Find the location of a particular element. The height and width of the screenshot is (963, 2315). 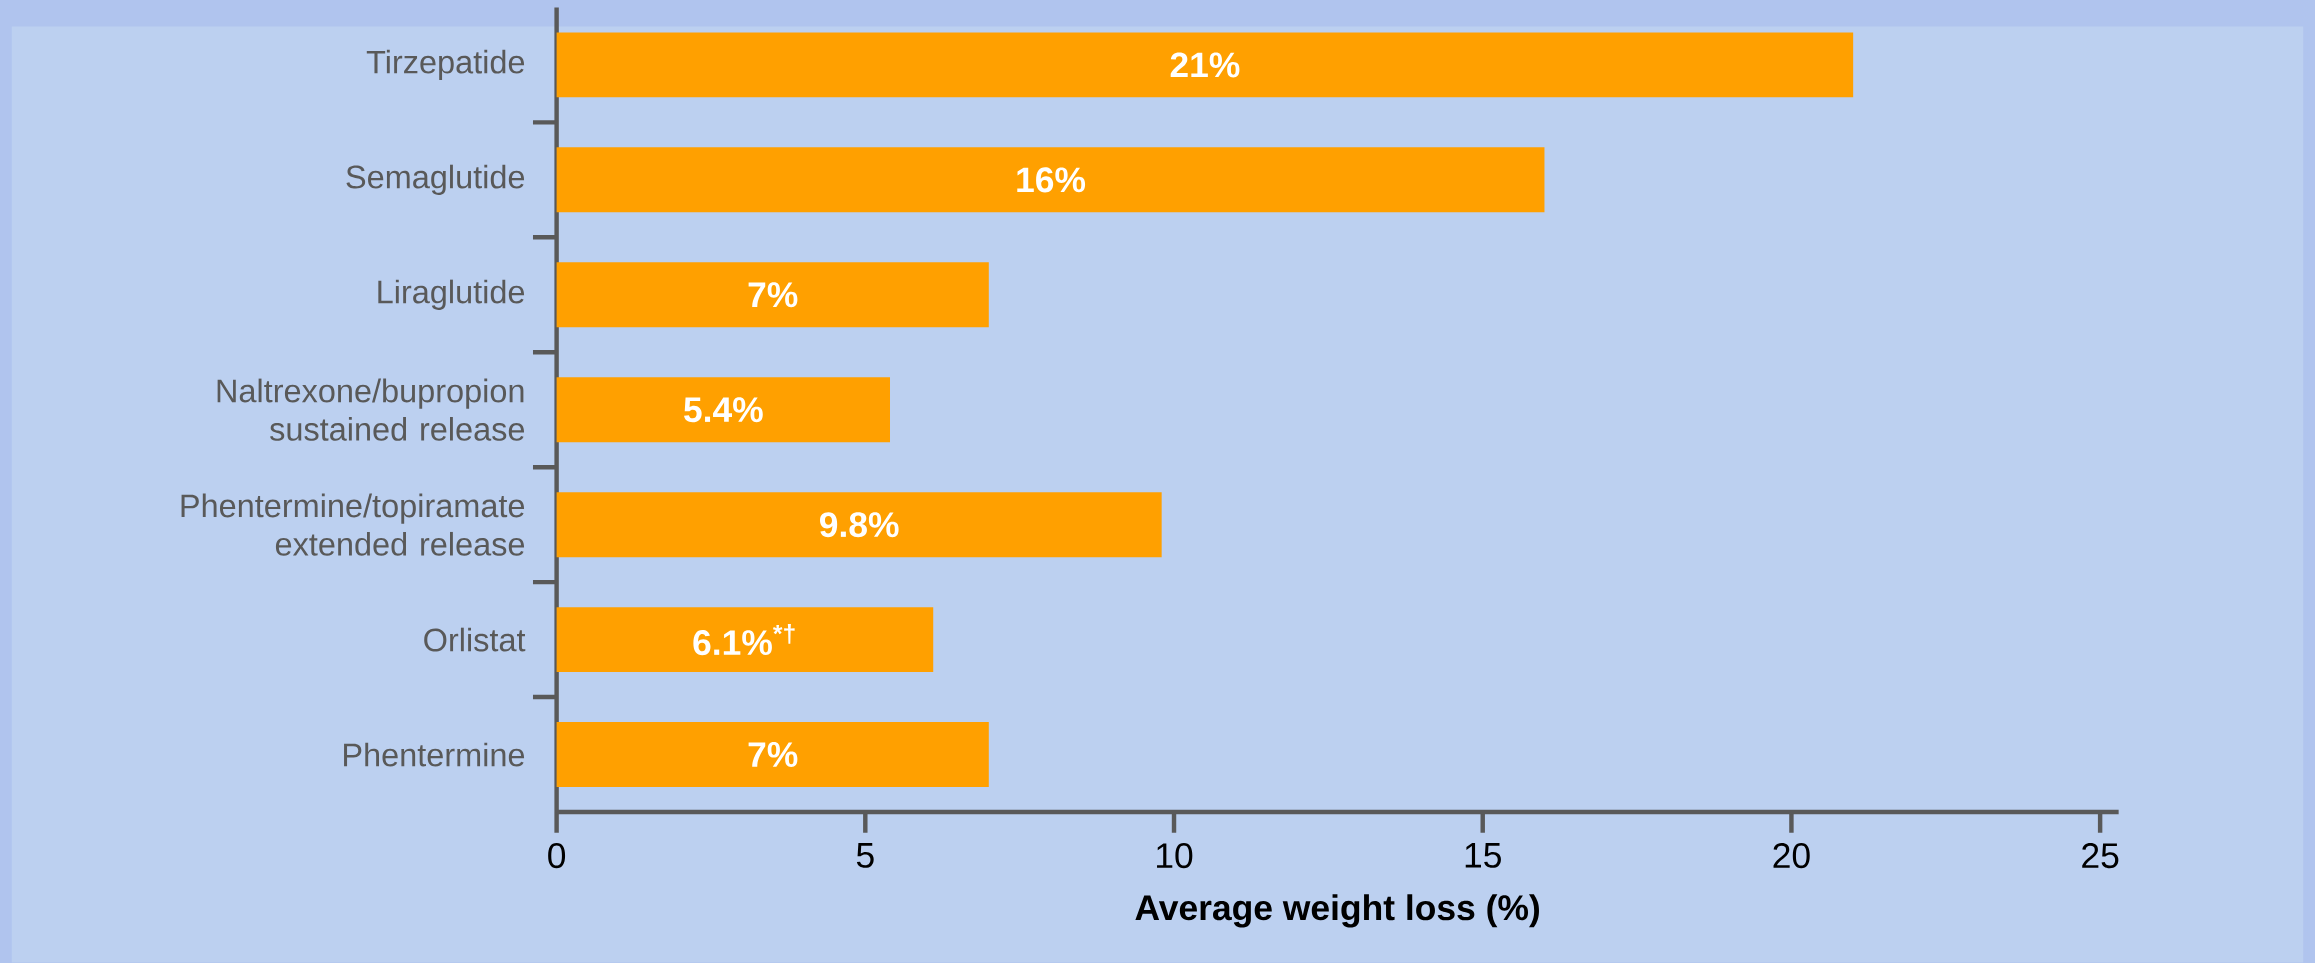

data-label: 9.8% is located at coordinates (859, 525).